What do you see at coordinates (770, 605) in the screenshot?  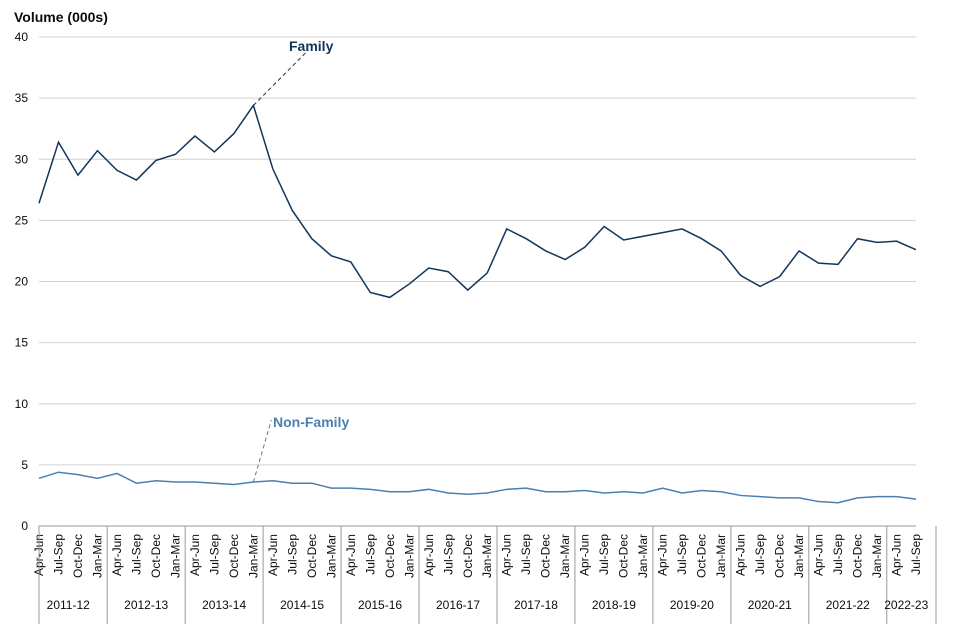 I see `x-year-label: 2020-21` at bounding box center [770, 605].